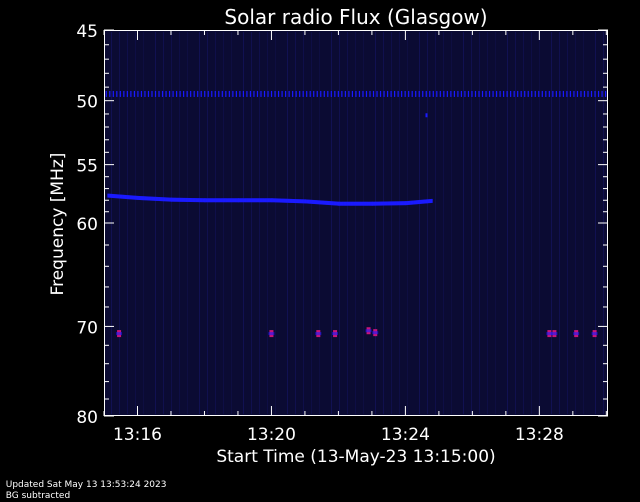  Describe the element at coordinates (355, 17) in the screenshot. I see `chart-title: Solar radio Flux (Glasgow)` at that location.